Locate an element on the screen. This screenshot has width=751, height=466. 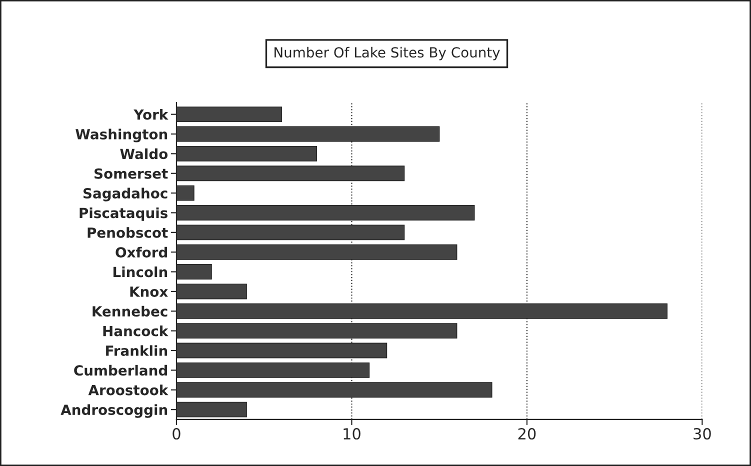
y-tick-label: Oxford is located at coordinates (141, 252).